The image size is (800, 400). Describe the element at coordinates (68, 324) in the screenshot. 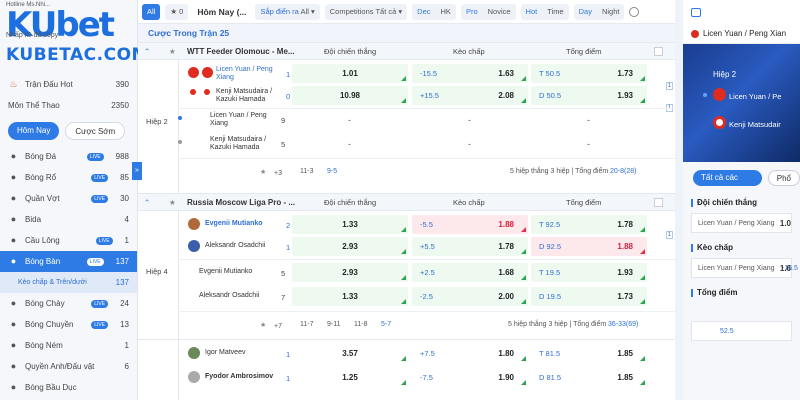

I see `sidebar-item: ● Bóng Chuyền LIVE 13` at that location.